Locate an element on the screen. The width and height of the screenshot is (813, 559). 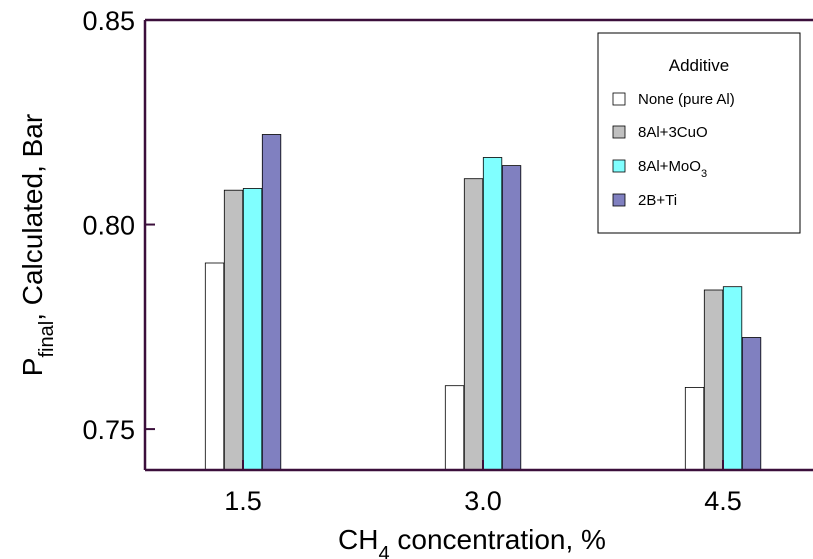
x-tick-label: 4.5 is located at coordinates (723, 501).